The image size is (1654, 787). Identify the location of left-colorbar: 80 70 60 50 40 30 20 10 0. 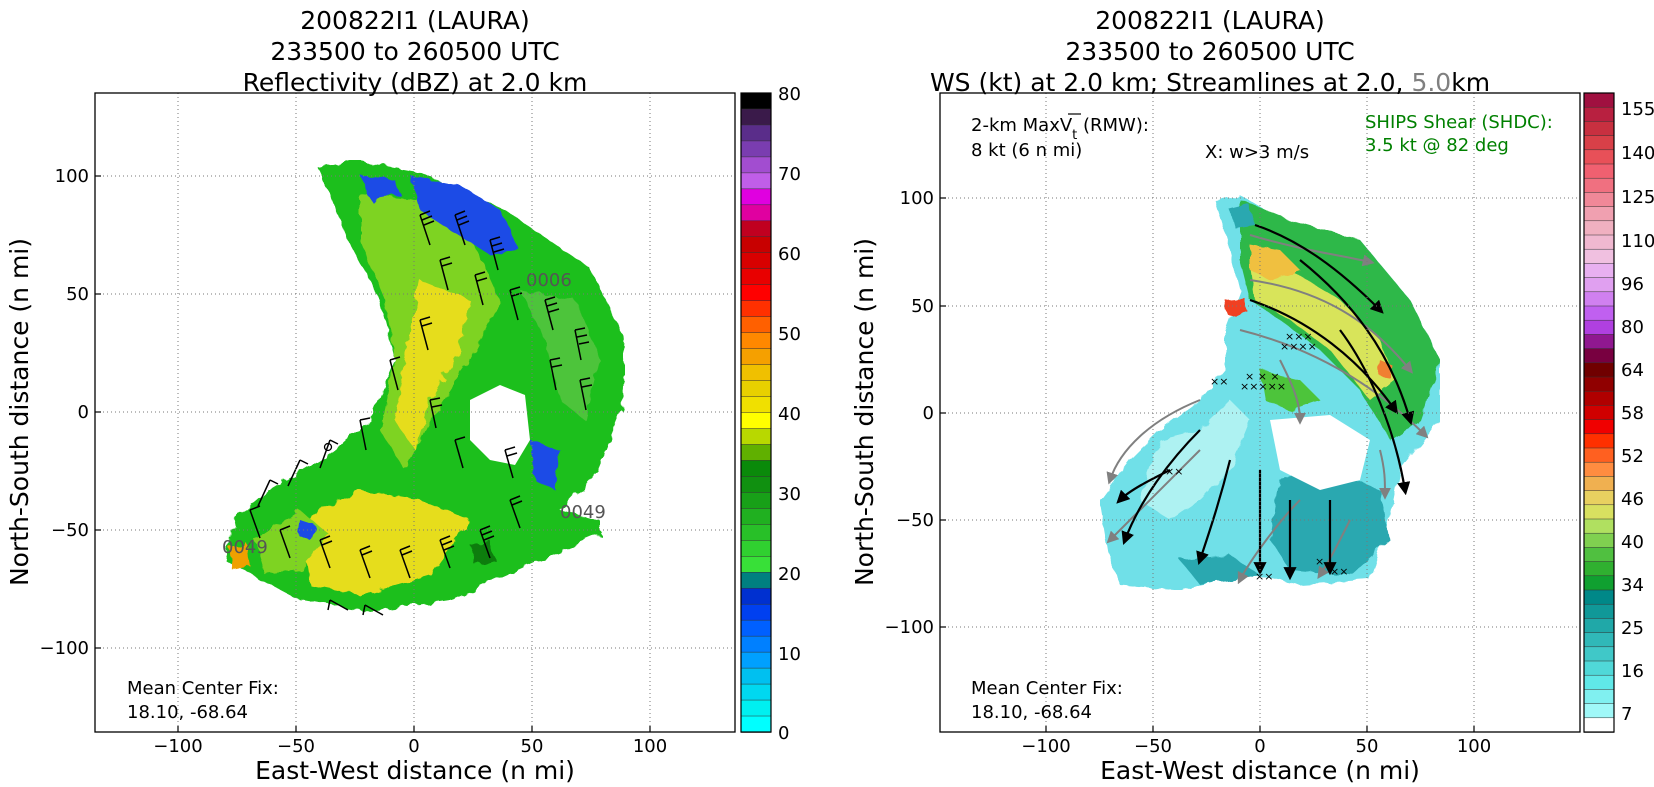
(770, 414).